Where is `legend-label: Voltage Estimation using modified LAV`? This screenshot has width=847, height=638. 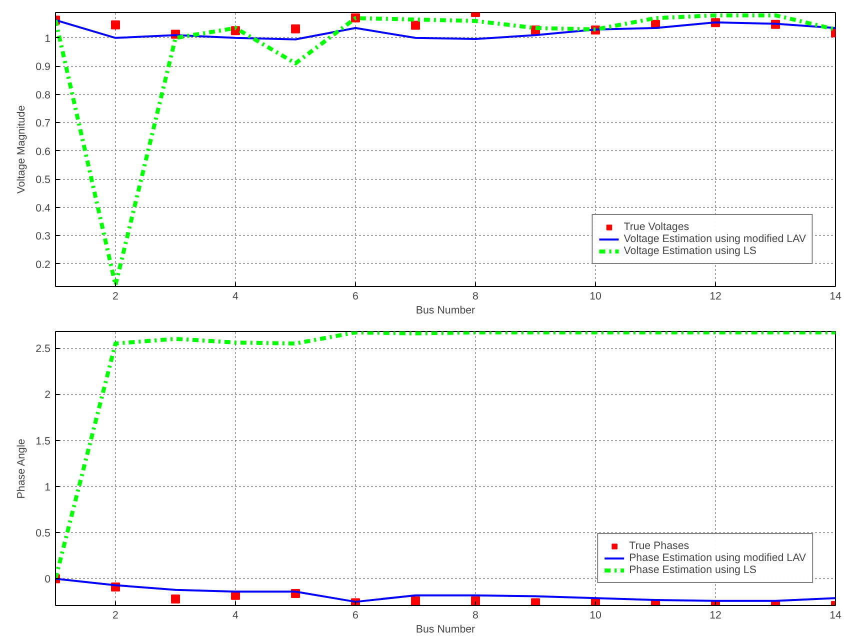 legend-label: Voltage Estimation using modified LAV is located at coordinates (715, 239).